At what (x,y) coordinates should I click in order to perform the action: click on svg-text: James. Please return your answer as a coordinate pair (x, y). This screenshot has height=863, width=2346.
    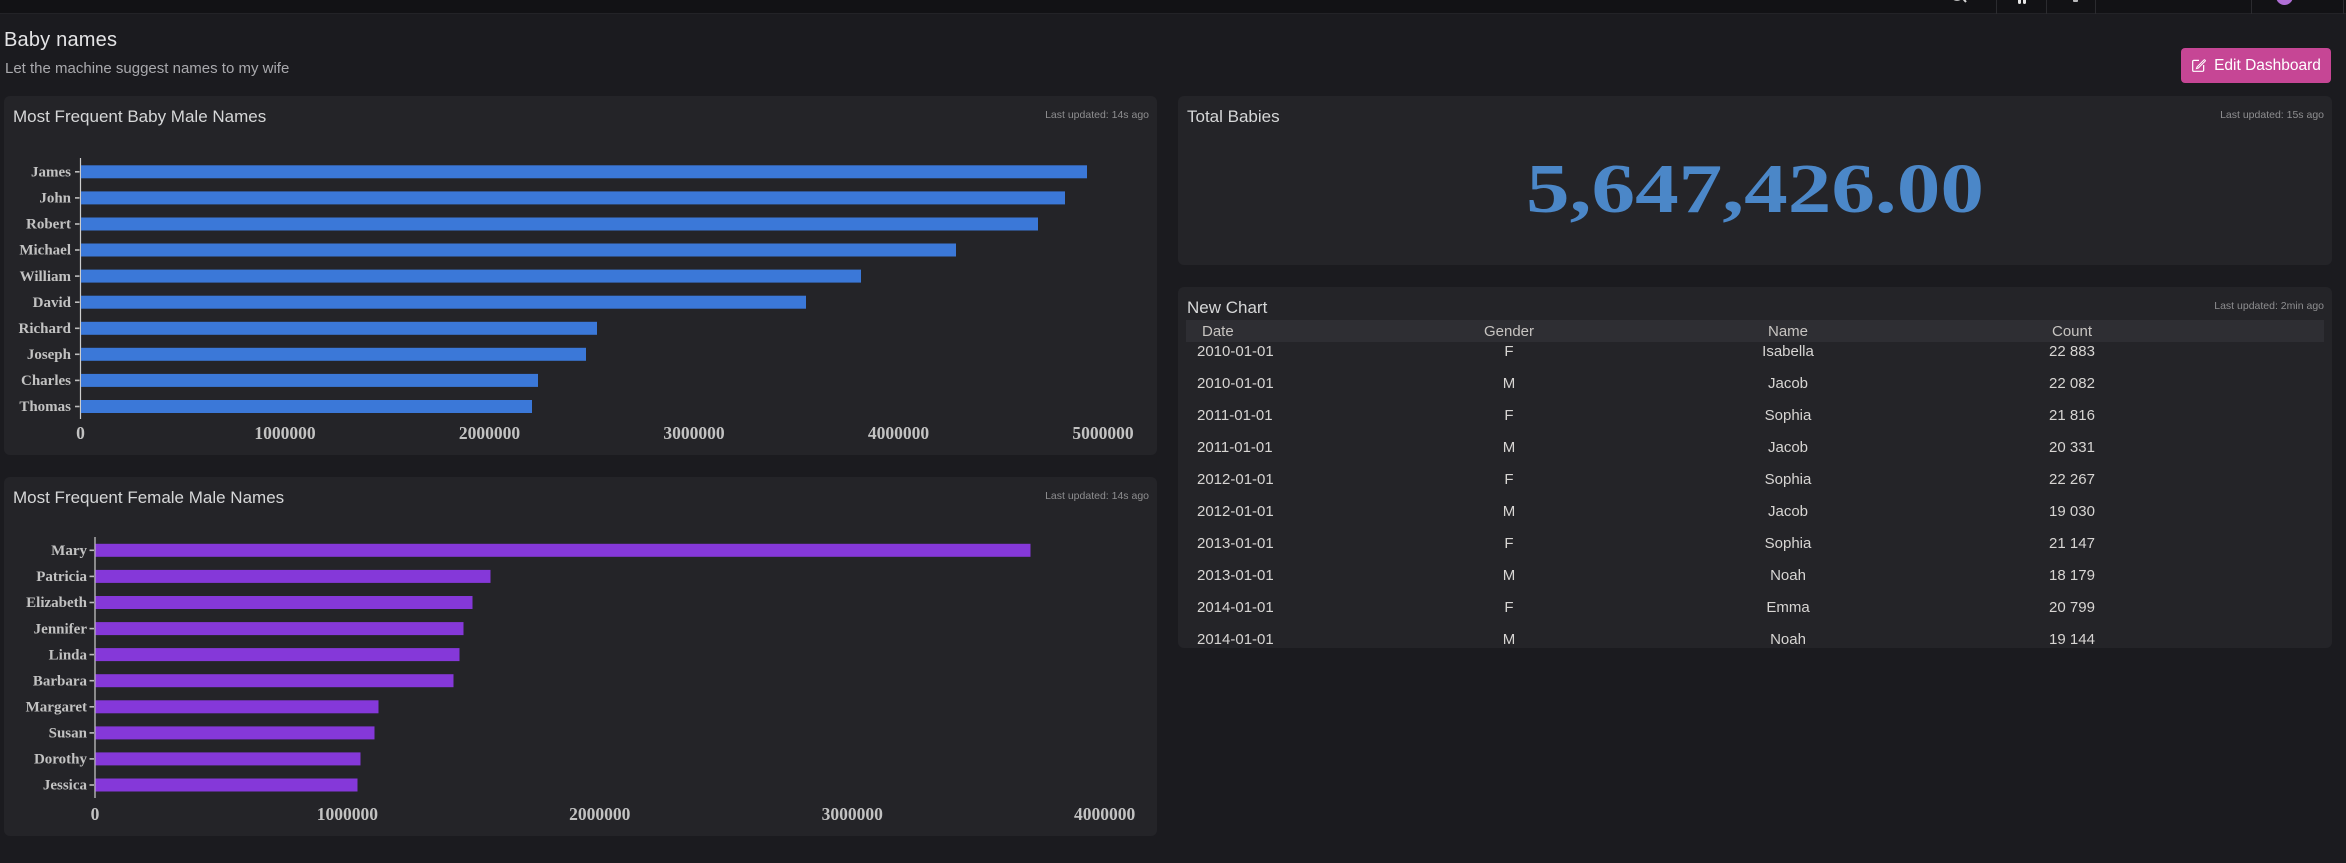
    Looking at the image, I should click on (51, 173).